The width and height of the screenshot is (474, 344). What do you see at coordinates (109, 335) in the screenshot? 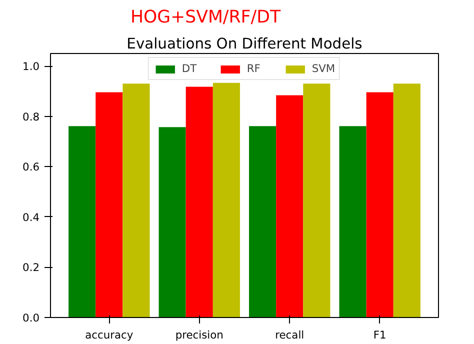
I see `x-tick-label: accuracy` at bounding box center [109, 335].